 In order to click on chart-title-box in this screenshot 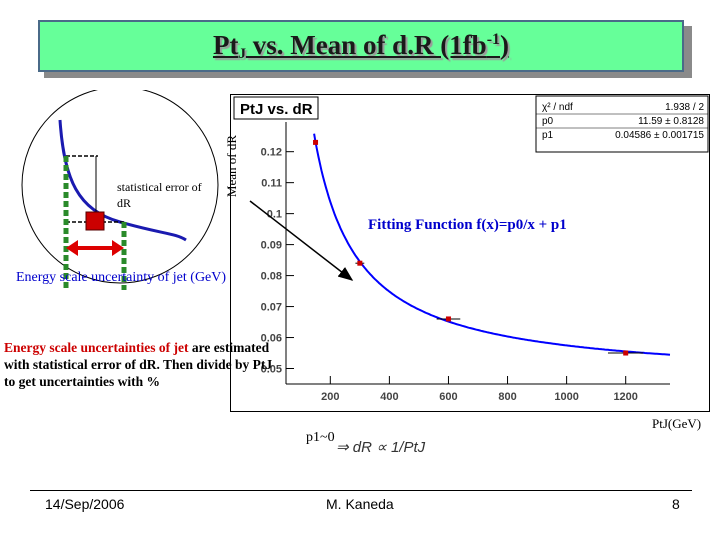, I will do `click(276, 108)`.